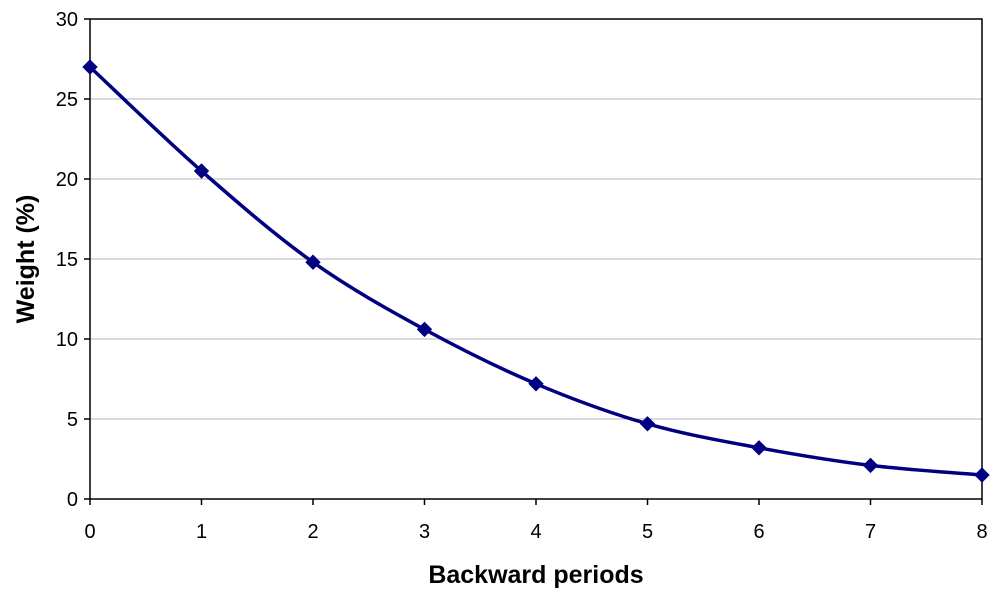 The image size is (1000, 599). Describe the element at coordinates (647, 532) in the screenshot. I see `x-tick-label: 5` at that location.